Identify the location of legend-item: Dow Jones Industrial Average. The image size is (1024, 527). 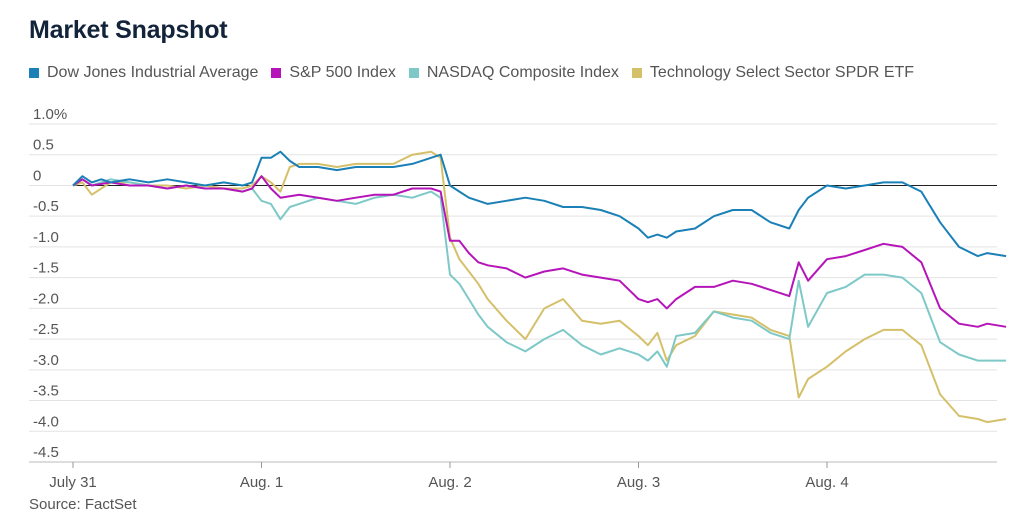
(143, 73).